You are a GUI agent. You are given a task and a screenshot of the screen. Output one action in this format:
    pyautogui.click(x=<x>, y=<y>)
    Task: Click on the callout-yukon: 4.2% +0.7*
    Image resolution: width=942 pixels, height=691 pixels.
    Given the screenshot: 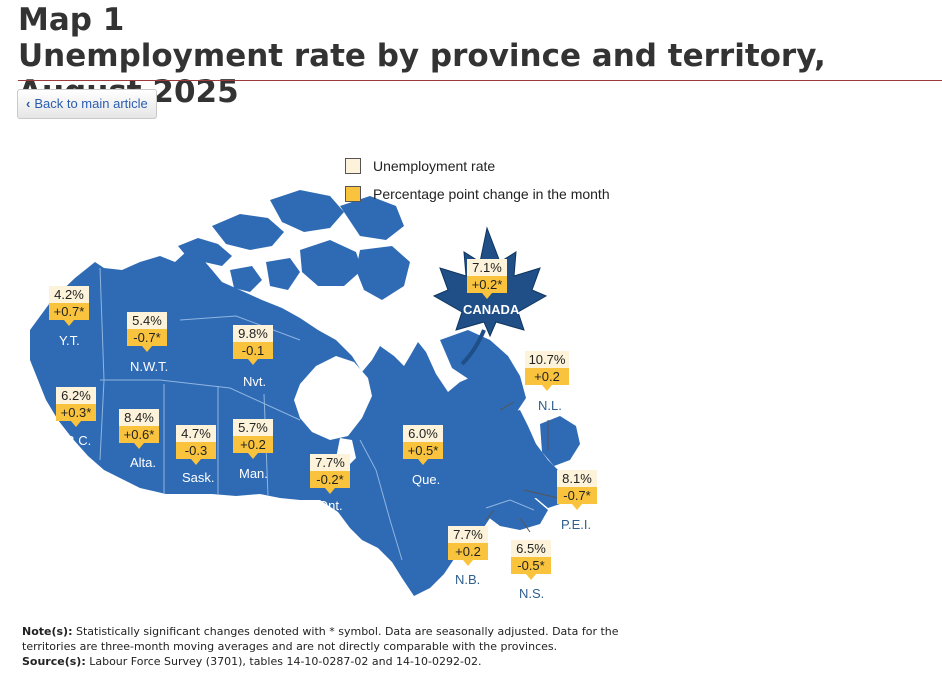 What is the action you would take?
    pyautogui.click(x=69, y=306)
    